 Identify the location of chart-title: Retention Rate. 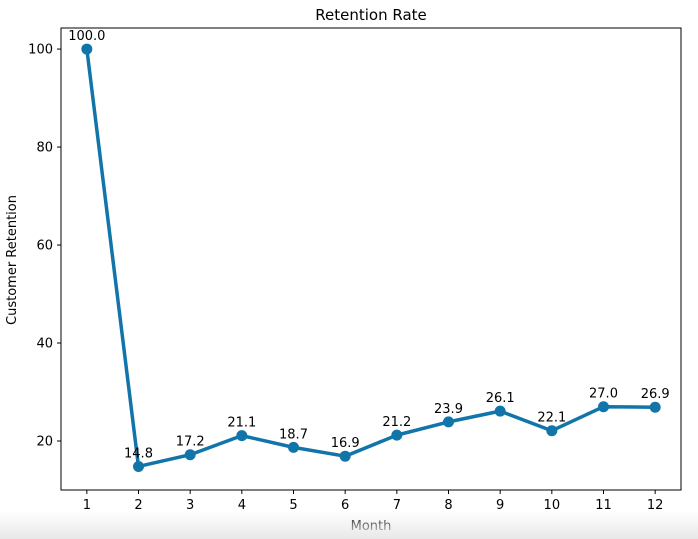
(371, 15).